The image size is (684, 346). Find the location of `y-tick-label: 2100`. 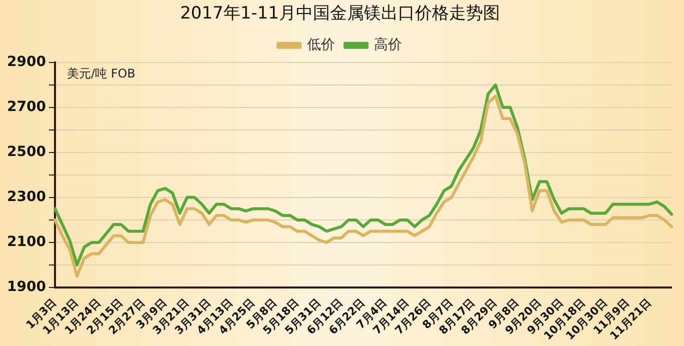

y-tick-label: 2100 is located at coordinates (26, 242).